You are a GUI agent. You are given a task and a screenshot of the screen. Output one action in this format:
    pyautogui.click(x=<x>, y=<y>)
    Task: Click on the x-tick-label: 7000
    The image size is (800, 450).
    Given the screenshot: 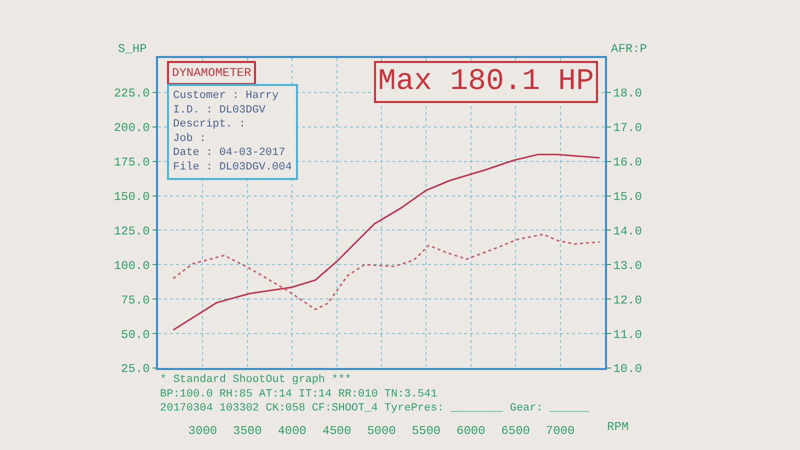 What is the action you would take?
    pyautogui.click(x=560, y=431)
    